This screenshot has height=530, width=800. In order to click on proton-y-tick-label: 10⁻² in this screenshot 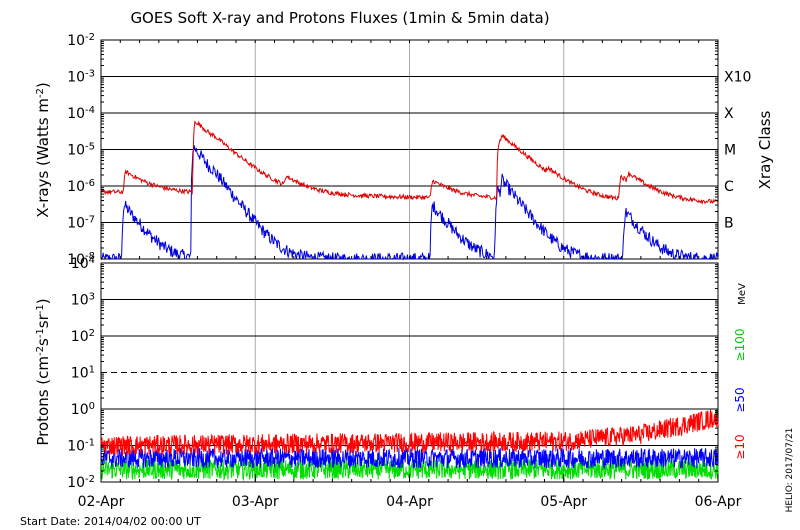, I will do `click(81, 483)`.